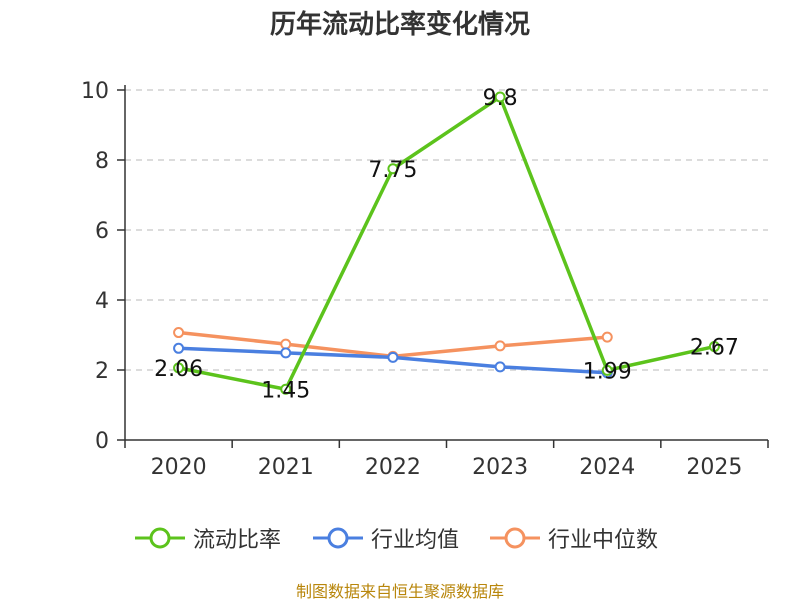  I want to click on x-tick-label: 2023, so click(500, 467).